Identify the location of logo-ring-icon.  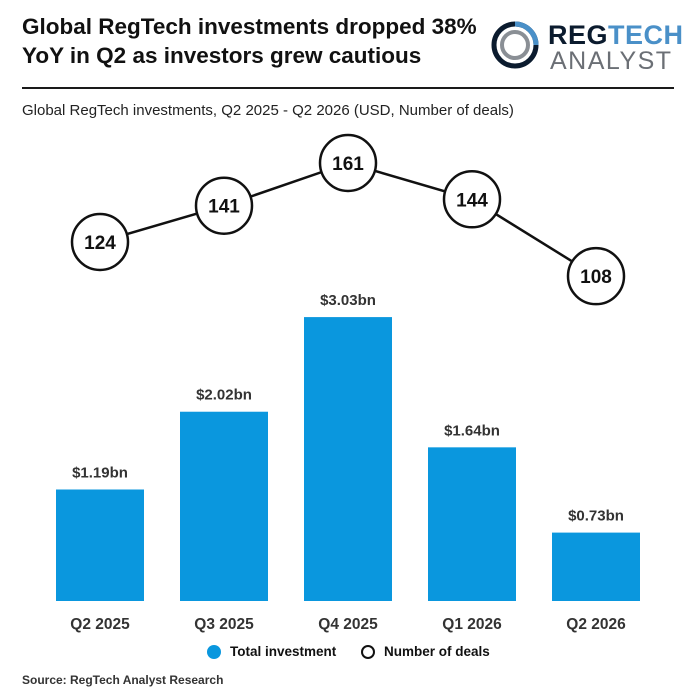
(515, 45).